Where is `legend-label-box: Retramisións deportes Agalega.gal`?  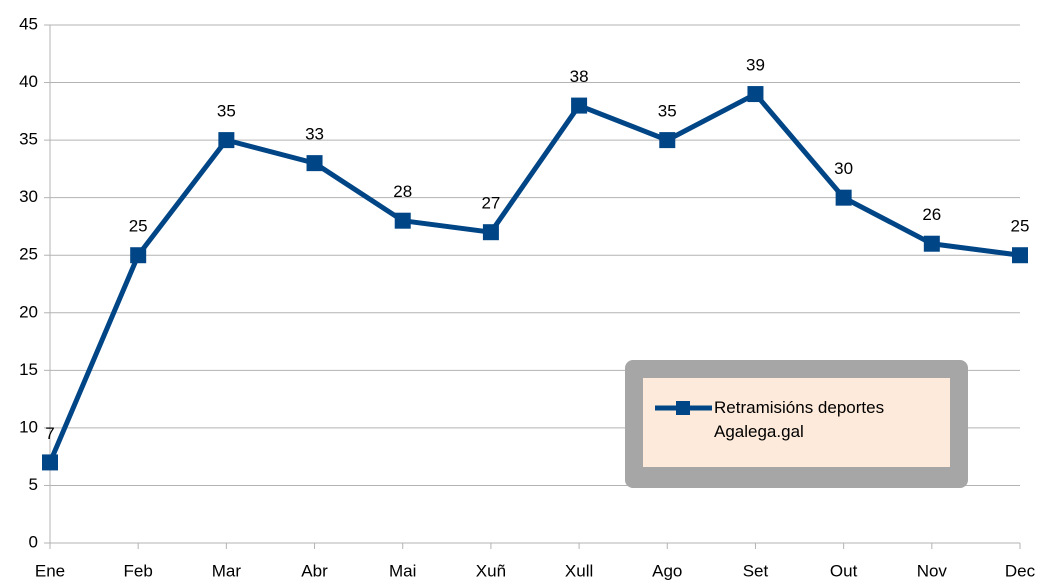 legend-label-box: Retramisións deportes Agalega.gal is located at coordinates (799, 419).